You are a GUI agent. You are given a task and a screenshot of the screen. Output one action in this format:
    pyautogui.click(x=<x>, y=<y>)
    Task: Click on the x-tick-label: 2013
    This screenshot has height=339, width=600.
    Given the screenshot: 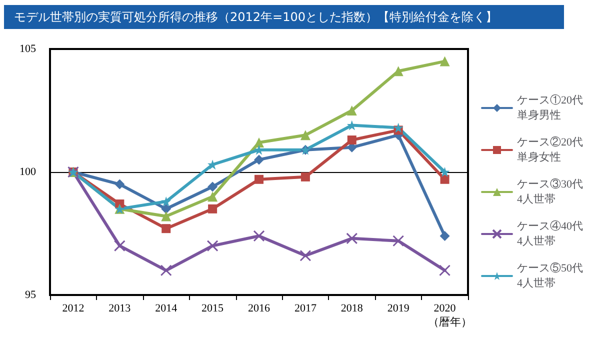 What is the action you would take?
    pyautogui.click(x=120, y=308)
    